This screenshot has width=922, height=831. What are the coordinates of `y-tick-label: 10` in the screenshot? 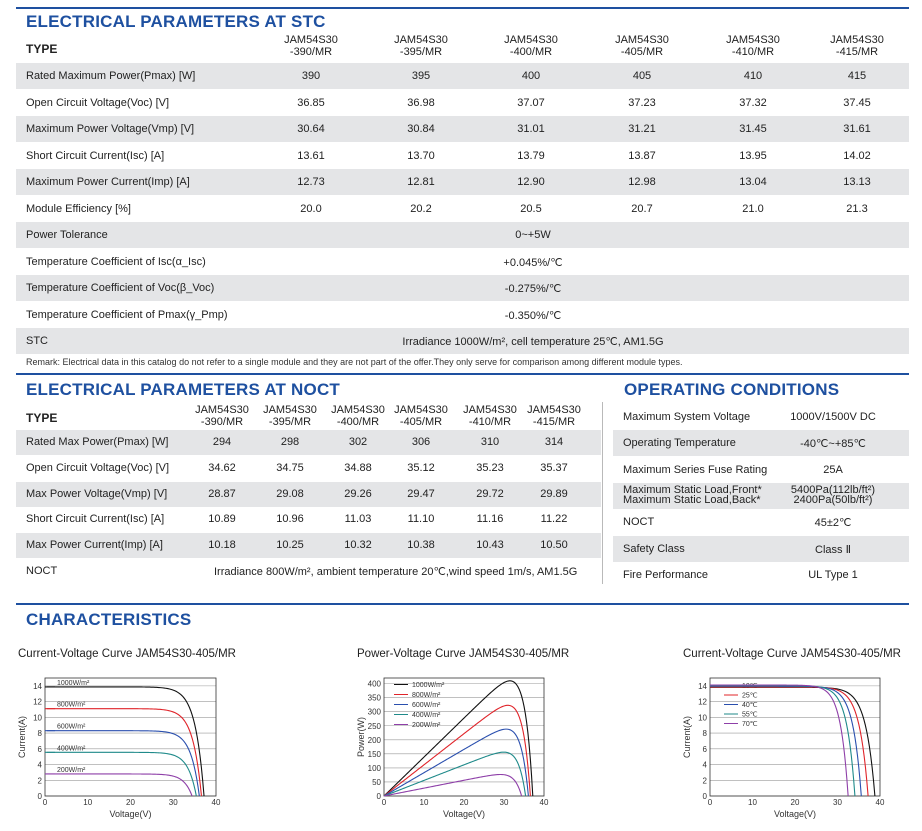 It's located at (37, 717).